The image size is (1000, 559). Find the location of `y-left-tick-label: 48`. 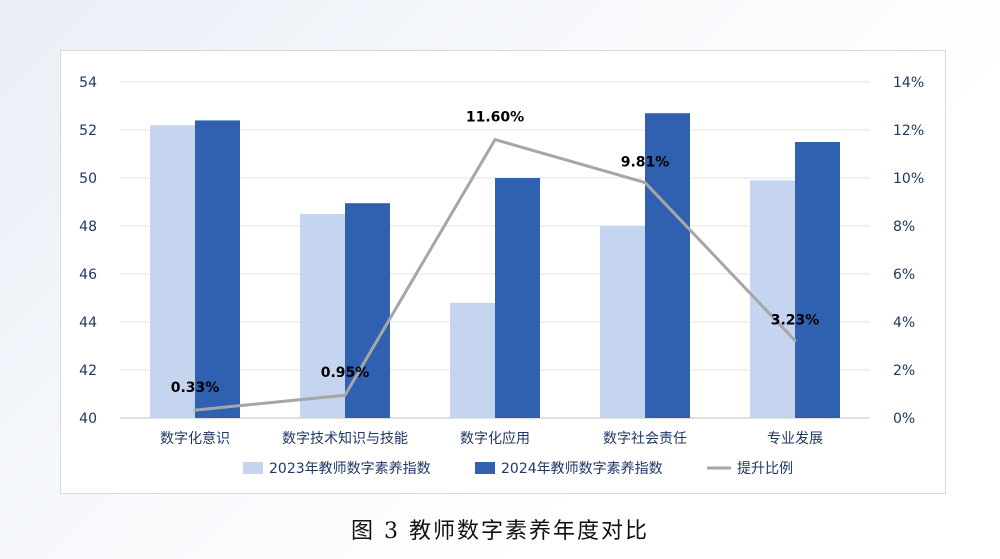

y-left-tick-label: 48 is located at coordinates (88, 227).